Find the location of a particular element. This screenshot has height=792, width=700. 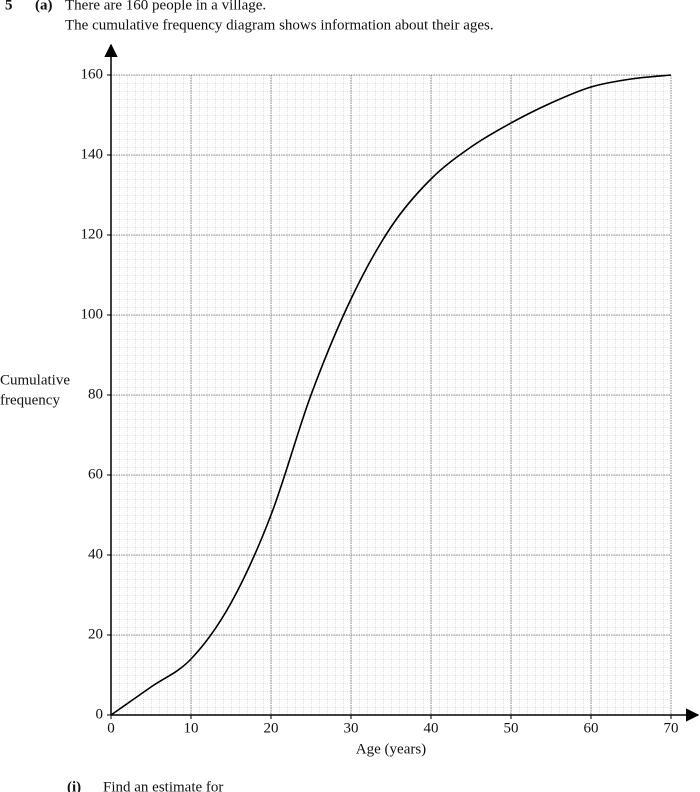

subpart-label: (i) is located at coordinates (74, 785).